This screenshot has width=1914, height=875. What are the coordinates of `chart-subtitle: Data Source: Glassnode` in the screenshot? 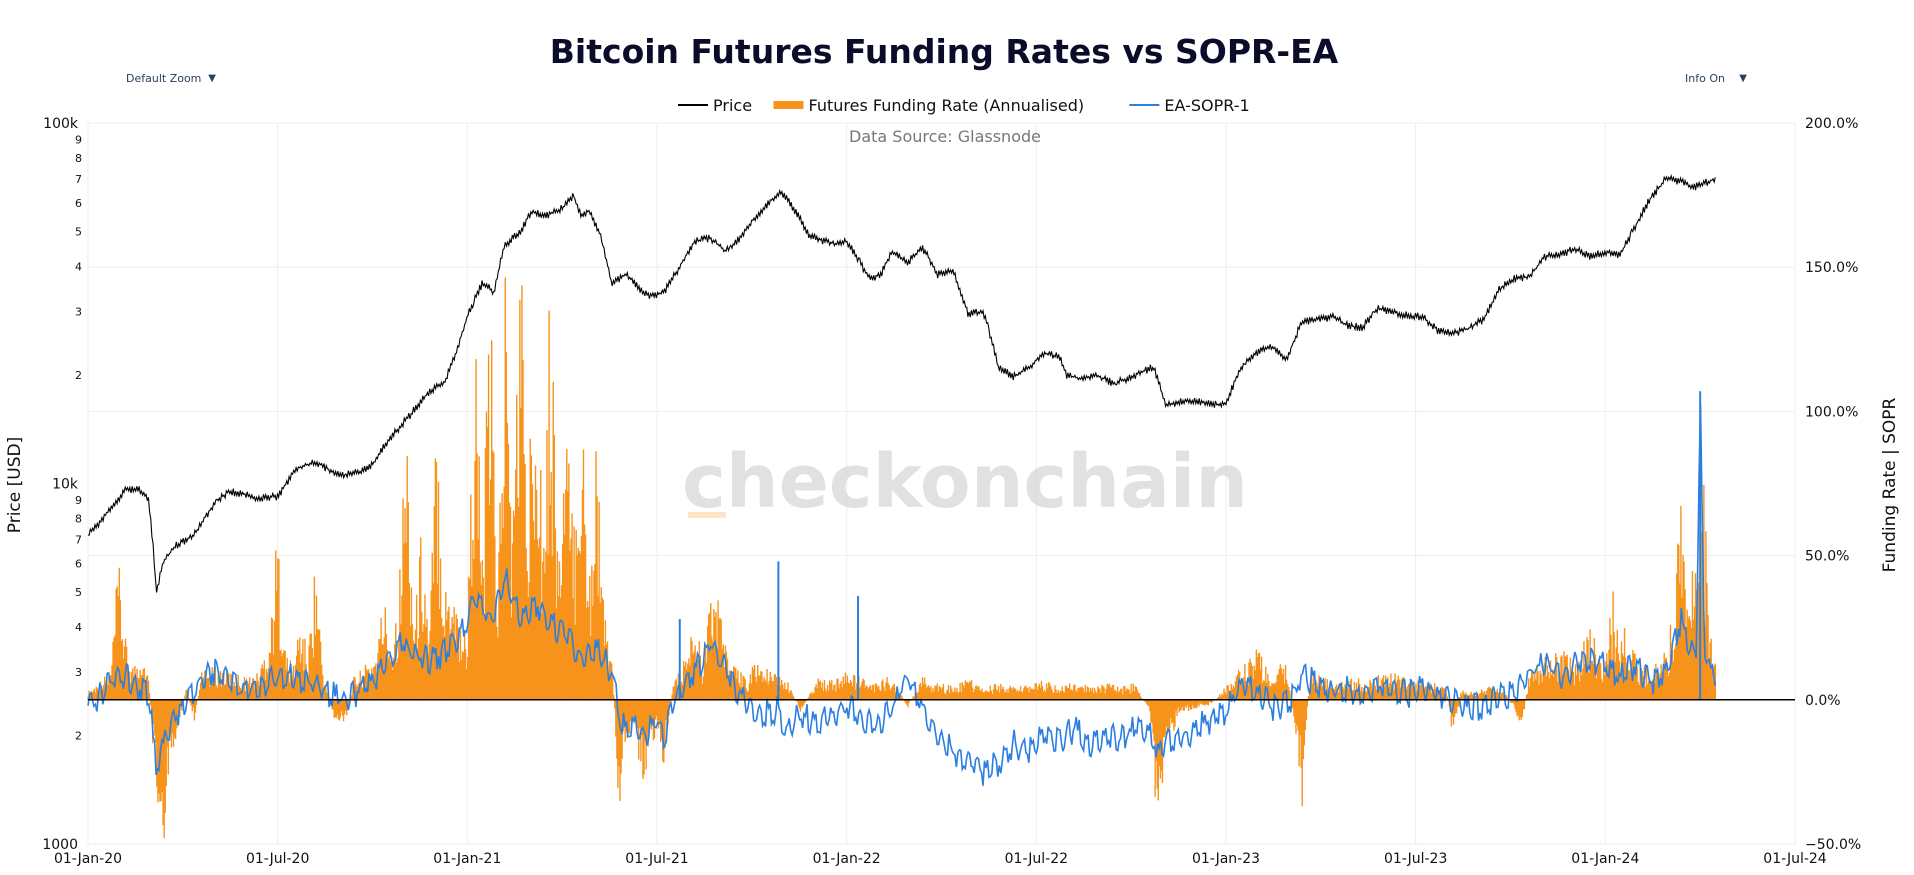 It's located at (945, 136).